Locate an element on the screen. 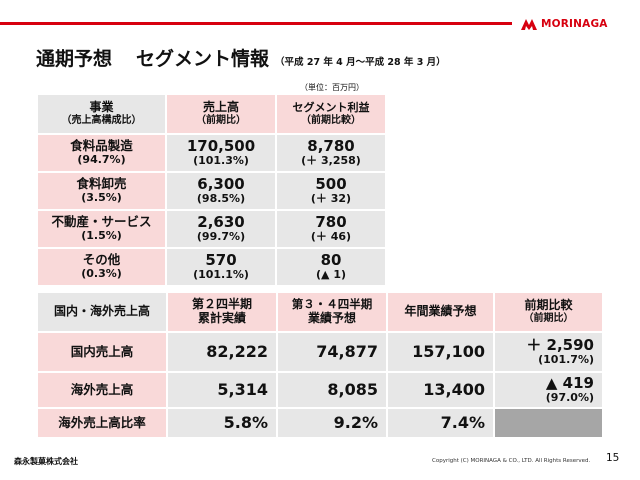 The image size is (640, 480). region-row-label: 海外売上高比率 is located at coordinates (102, 423).